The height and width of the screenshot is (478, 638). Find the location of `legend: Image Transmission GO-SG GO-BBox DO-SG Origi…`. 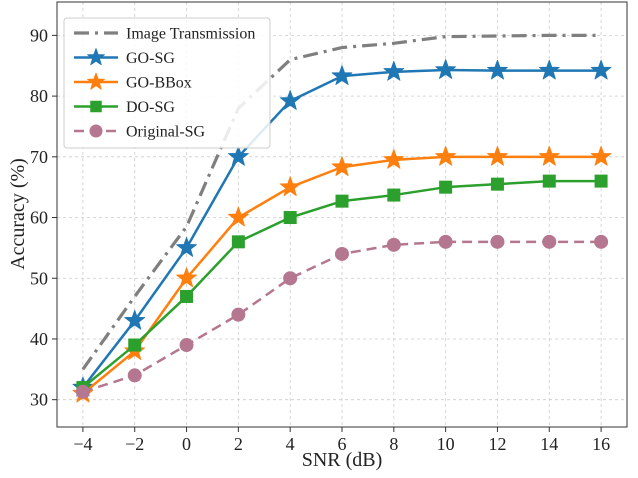

legend: Image Transmission GO-SG GO-BBox DO-SG Origi… is located at coordinates (167, 83).